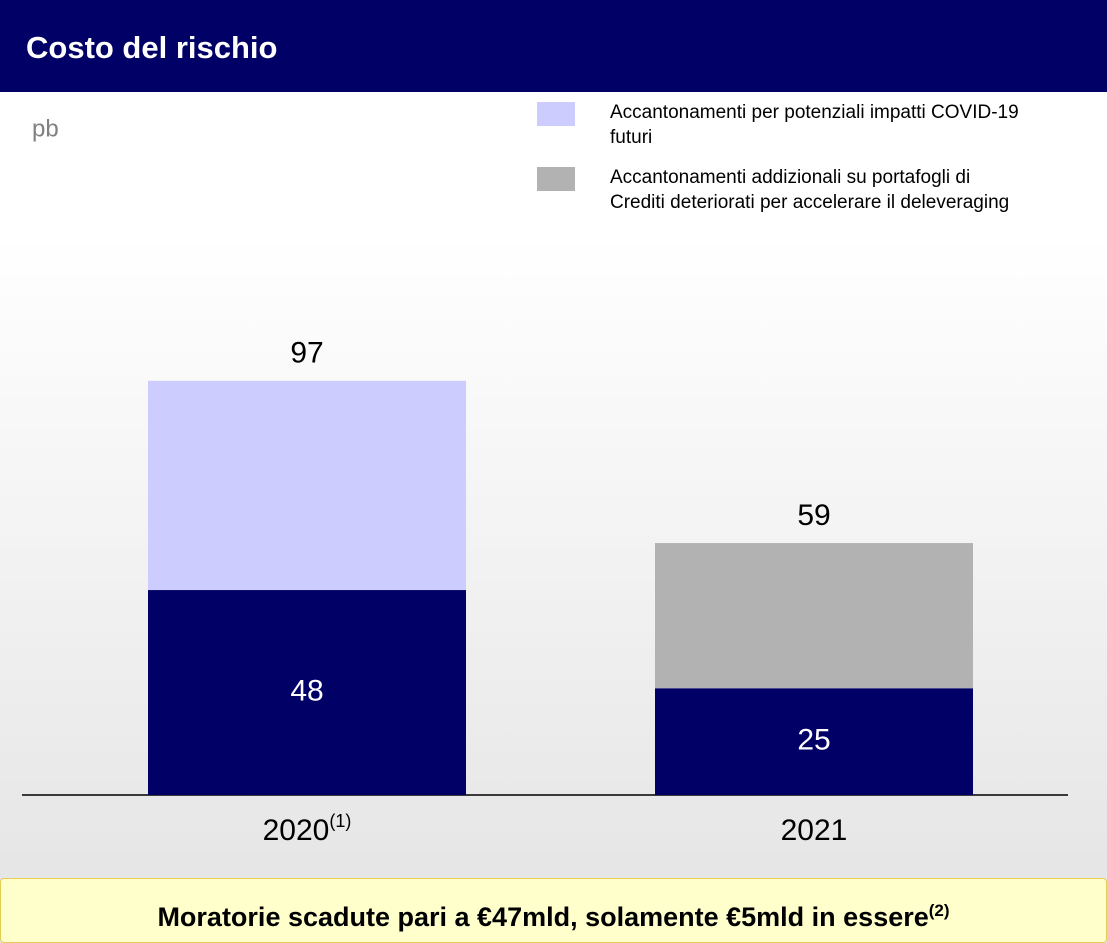 Image resolution: width=1107 pixels, height=943 pixels. I want to click on unit-label: pb, so click(45, 128).